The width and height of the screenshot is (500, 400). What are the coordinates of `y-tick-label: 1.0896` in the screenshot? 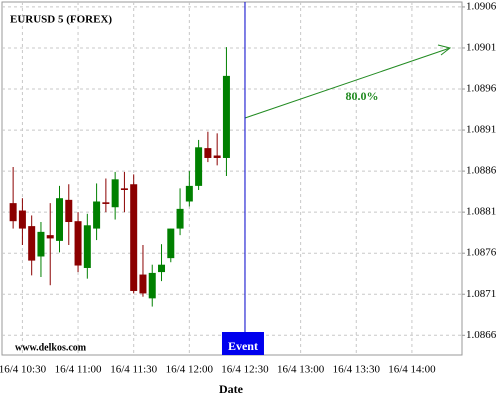 It's located at (481, 89).